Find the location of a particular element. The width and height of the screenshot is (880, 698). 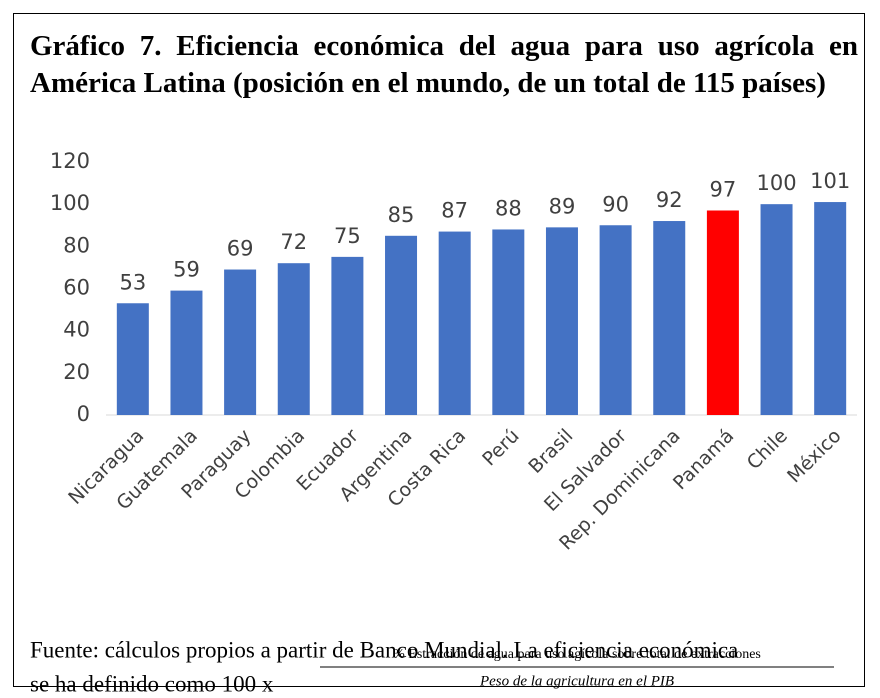

value-label: 53 is located at coordinates (132, 282).